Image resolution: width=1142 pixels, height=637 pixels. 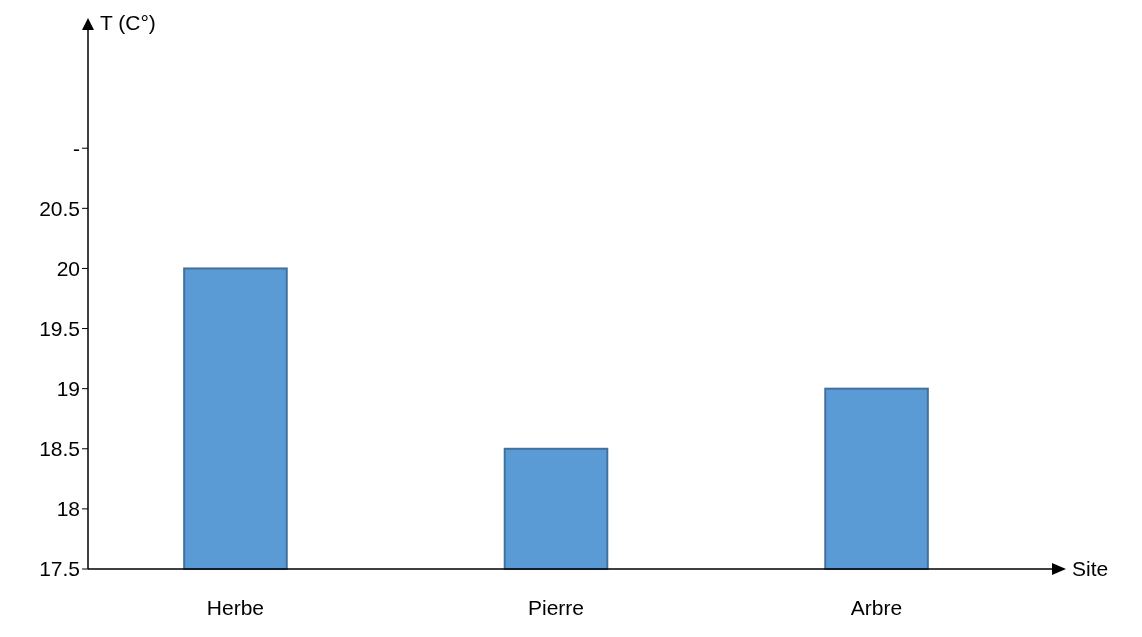 What do you see at coordinates (556, 607) in the screenshot?
I see `x-tick-label: Pierre` at bounding box center [556, 607].